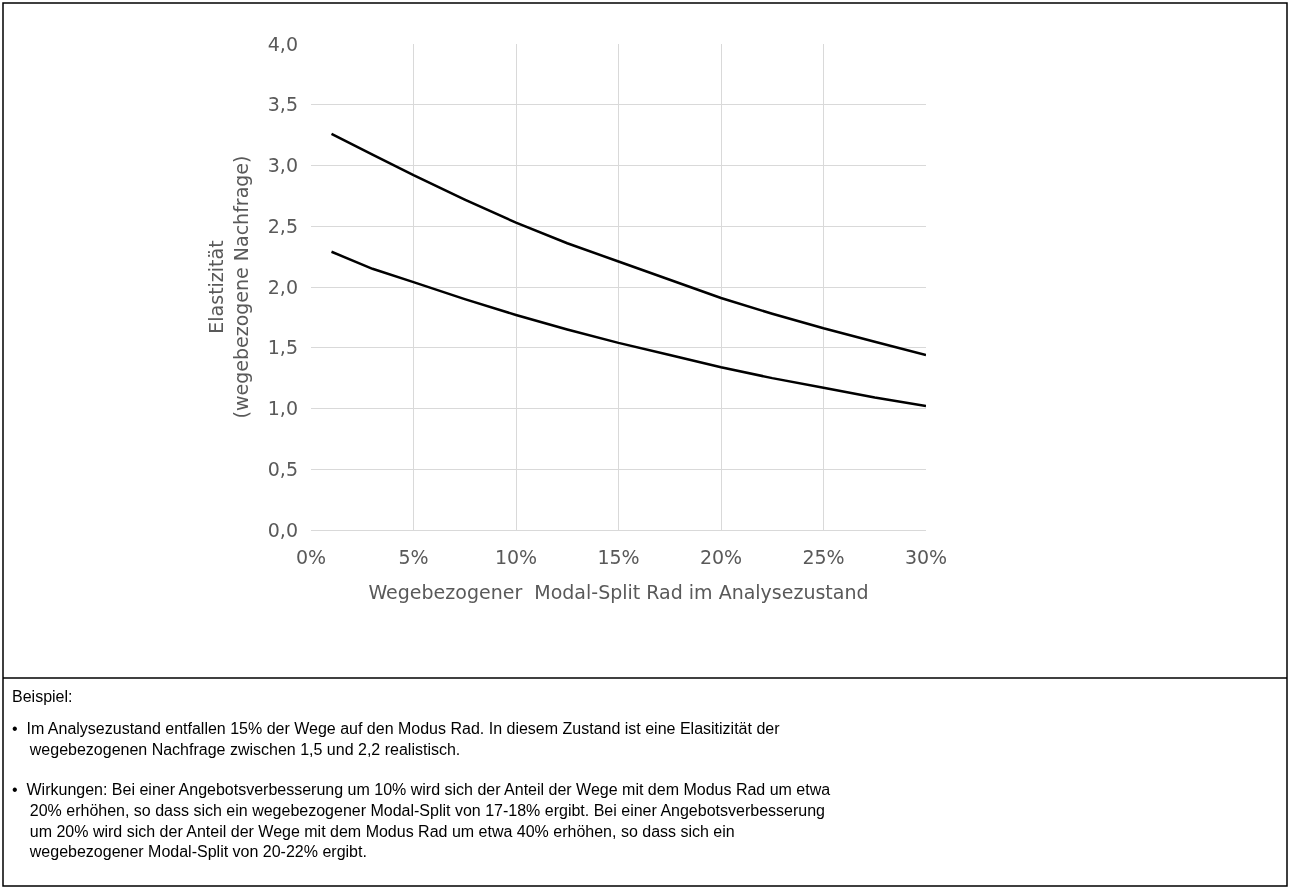 The image size is (1289, 889). I want to click on y-tick-label: 1,5, so click(282, 347).